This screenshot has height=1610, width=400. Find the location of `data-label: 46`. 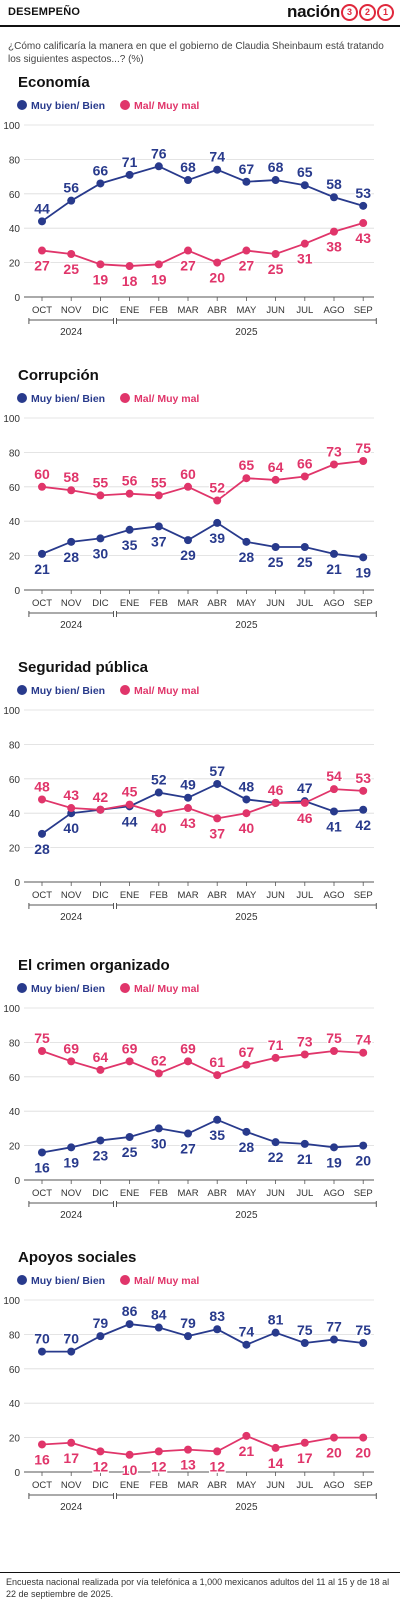

data-label: 46 is located at coordinates (305, 818).